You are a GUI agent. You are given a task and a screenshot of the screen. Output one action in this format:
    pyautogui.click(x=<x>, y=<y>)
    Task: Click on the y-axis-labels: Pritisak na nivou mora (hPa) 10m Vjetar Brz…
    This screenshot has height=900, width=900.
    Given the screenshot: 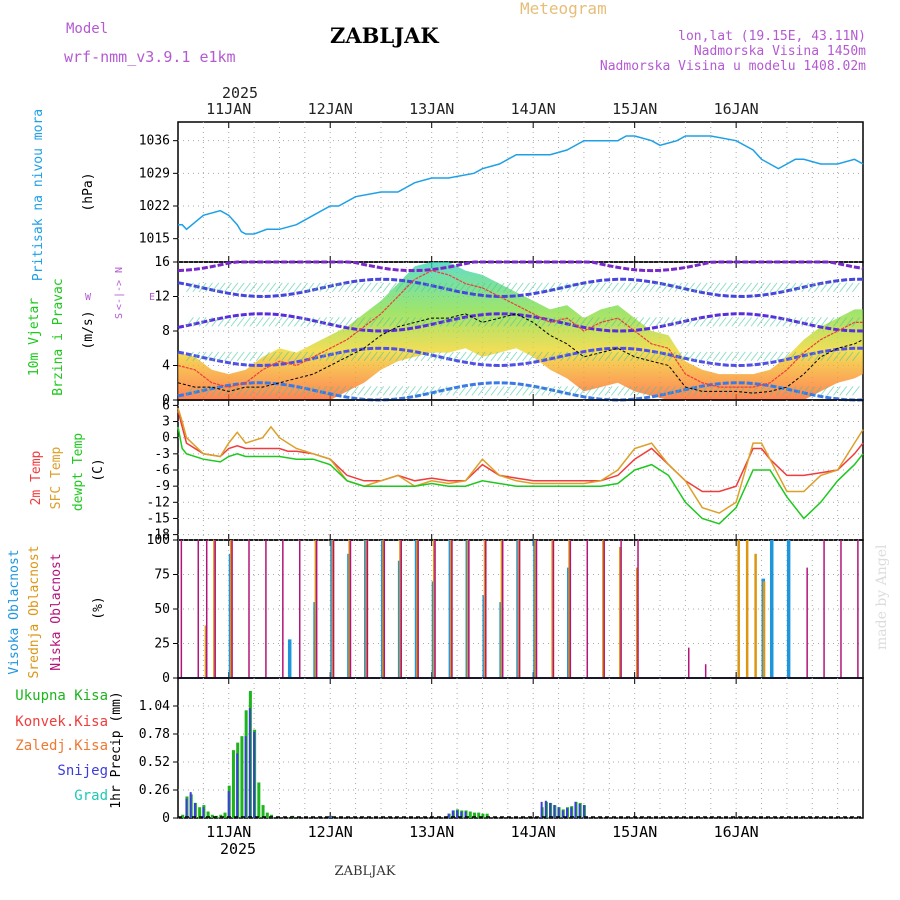 What is the action you would take?
    pyautogui.click(x=81, y=459)
    